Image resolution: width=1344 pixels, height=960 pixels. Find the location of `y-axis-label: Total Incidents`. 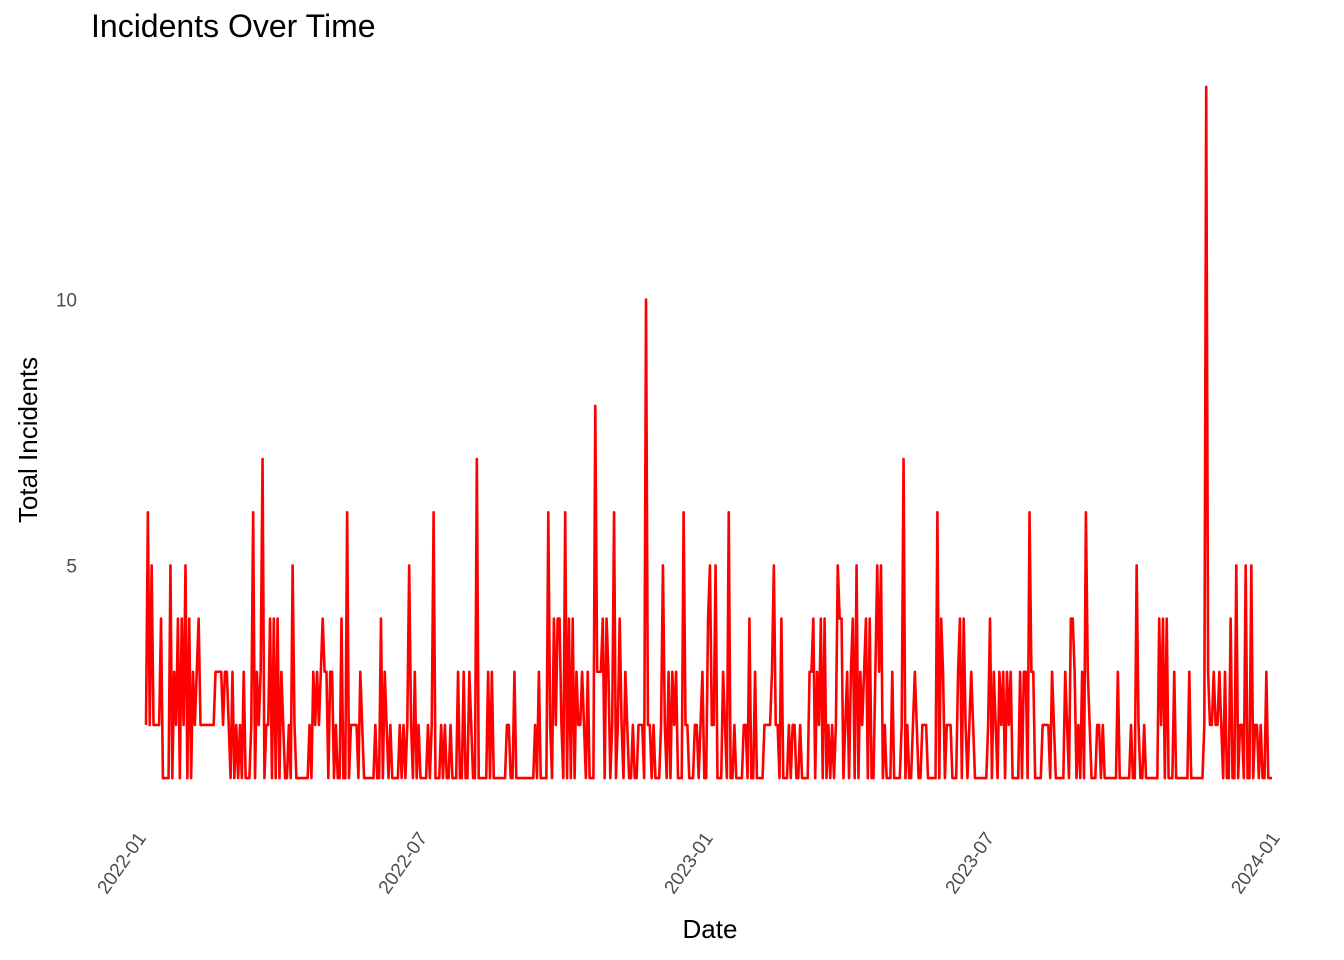

y-axis-label: Total Incidents is located at coordinates (28, 440).